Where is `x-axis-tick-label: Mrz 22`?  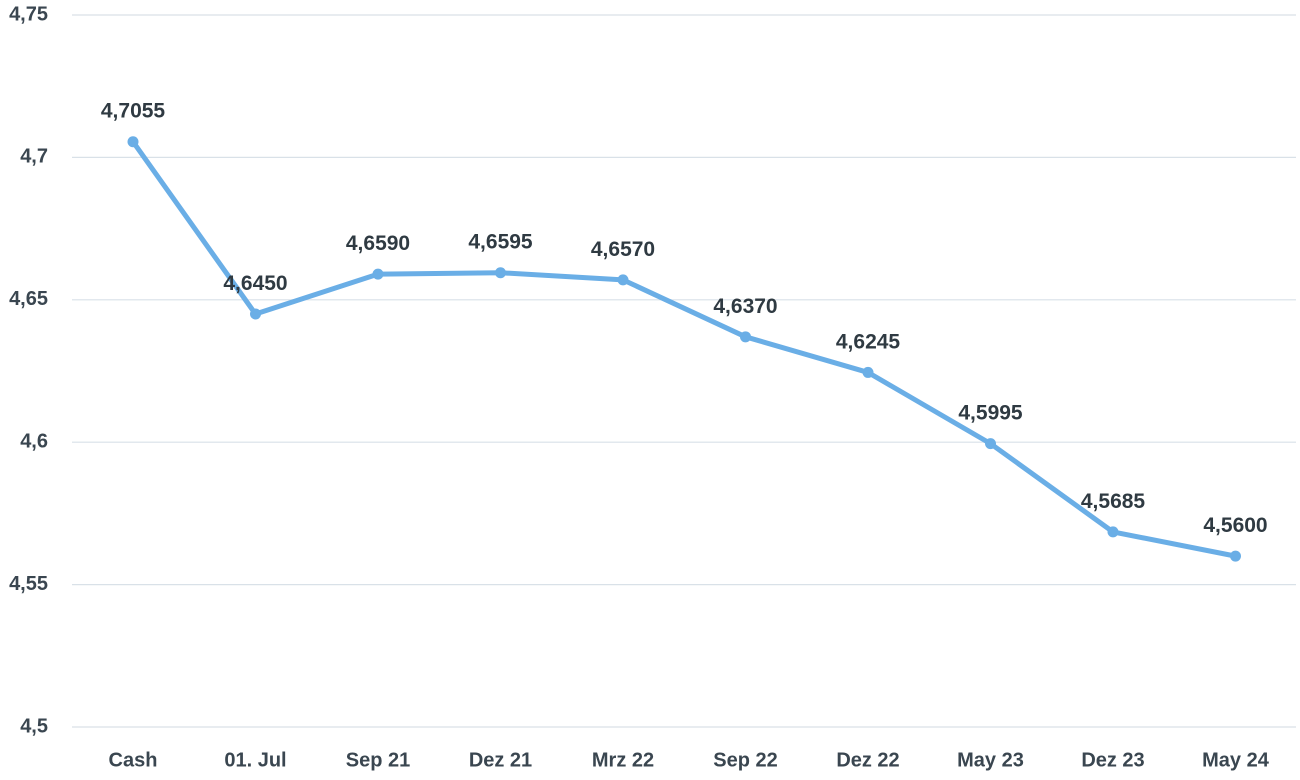
x-axis-tick-label: Mrz 22 is located at coordinates (623, 760).